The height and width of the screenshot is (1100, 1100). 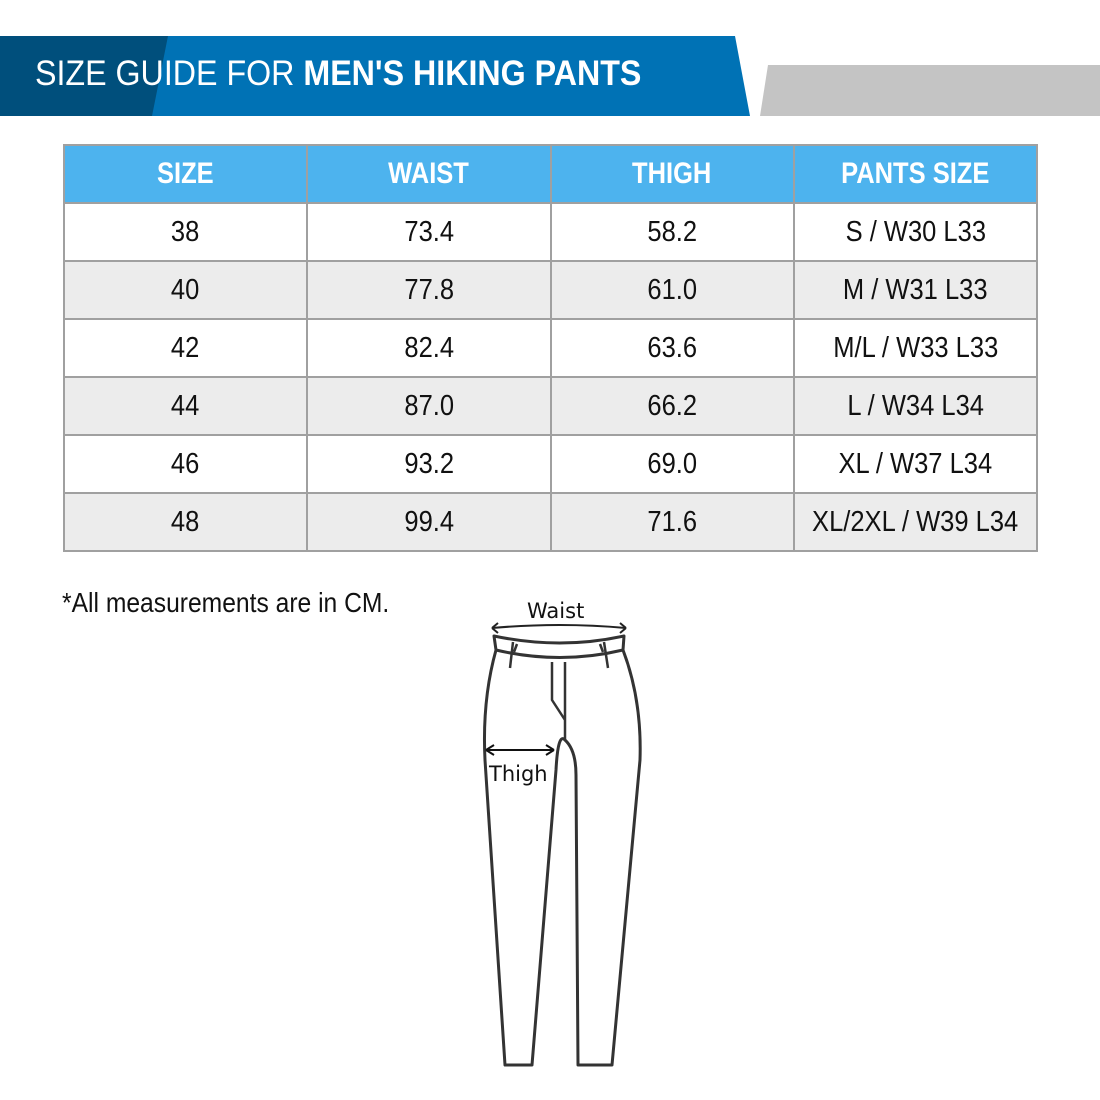 I want to click on column-header-label: THIGH, so click(x=672, y=173).